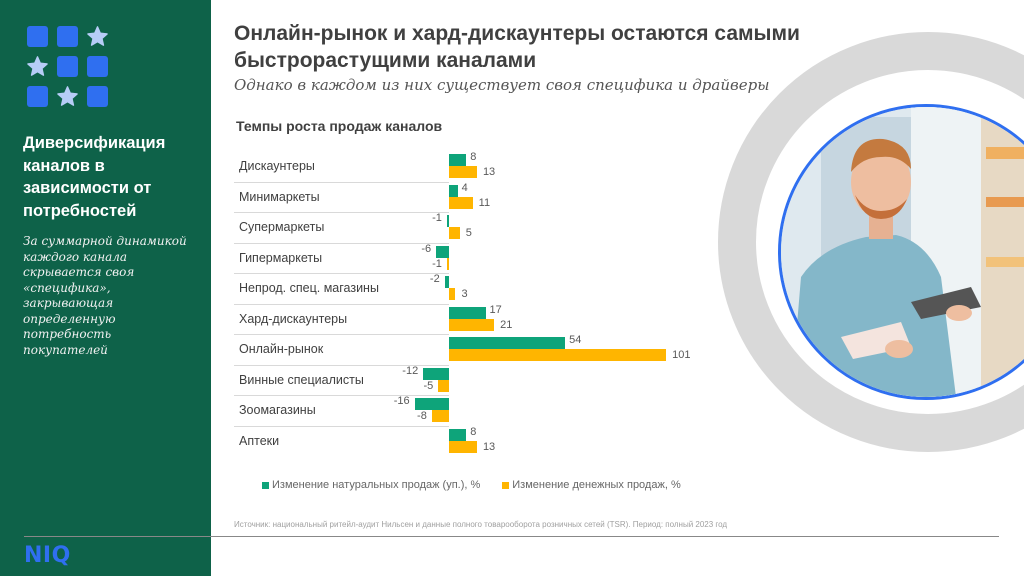 The image size is (1024, 576). I want to click on chart-title: Темпы роста продаж каналов, so click(339, 126).